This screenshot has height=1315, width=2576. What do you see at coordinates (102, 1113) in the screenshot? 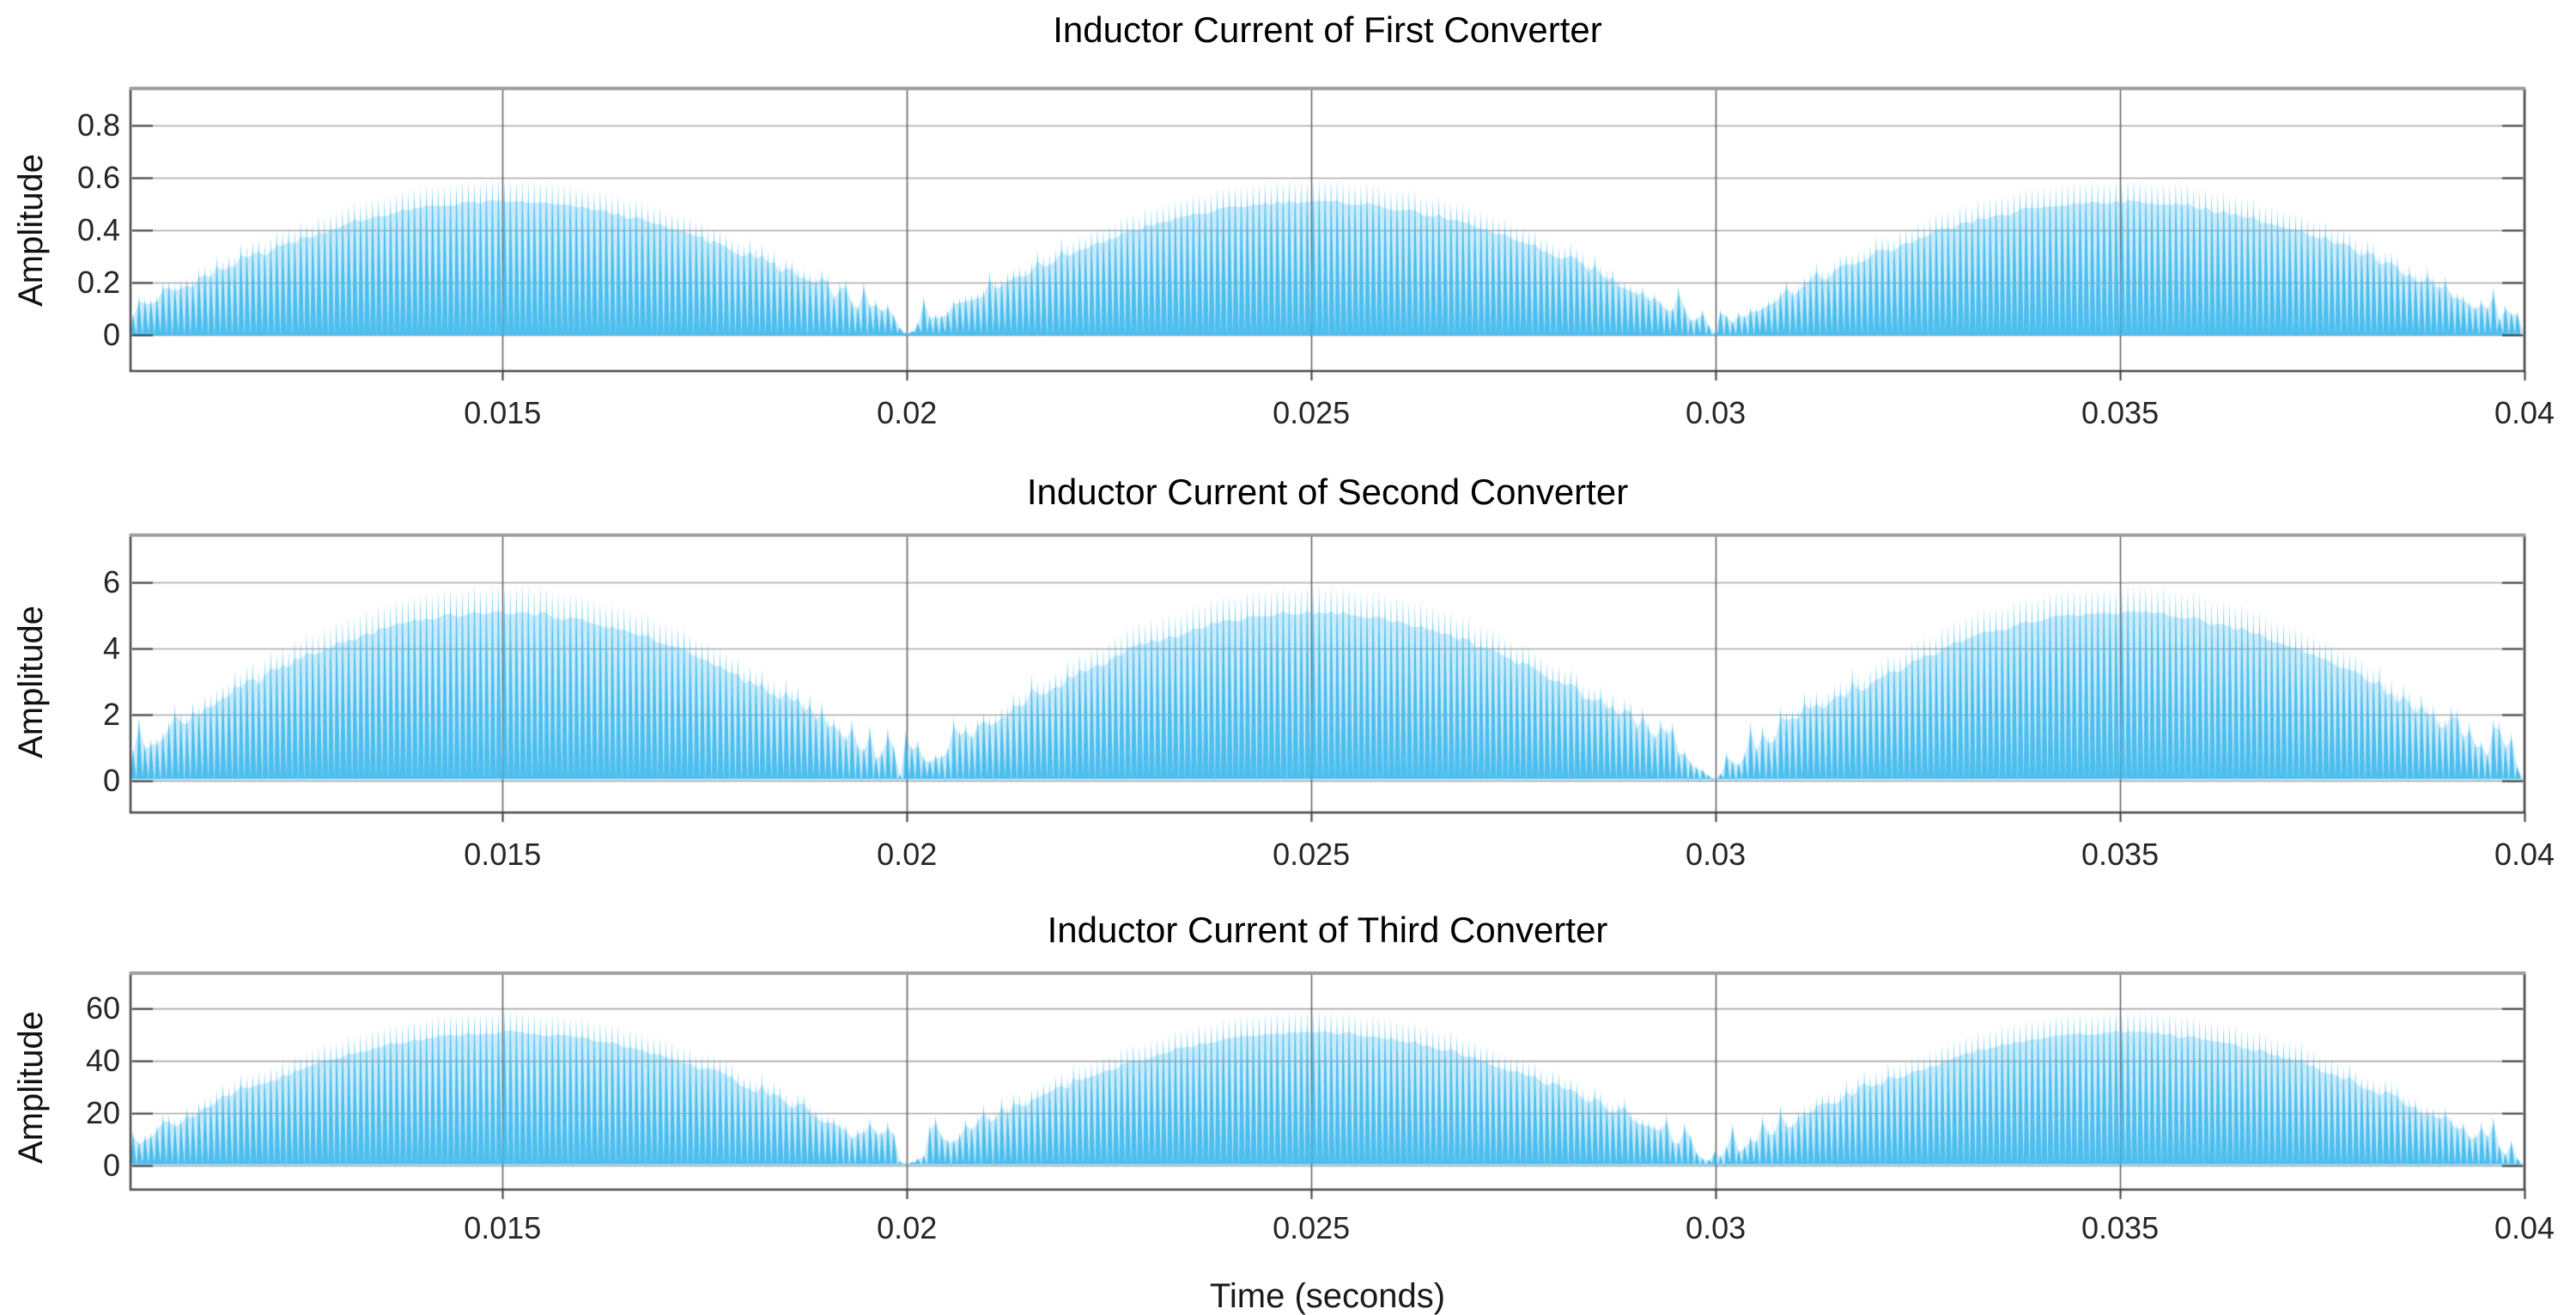
I see `y-tick-label: 20` at bounding box center [102, 1113].